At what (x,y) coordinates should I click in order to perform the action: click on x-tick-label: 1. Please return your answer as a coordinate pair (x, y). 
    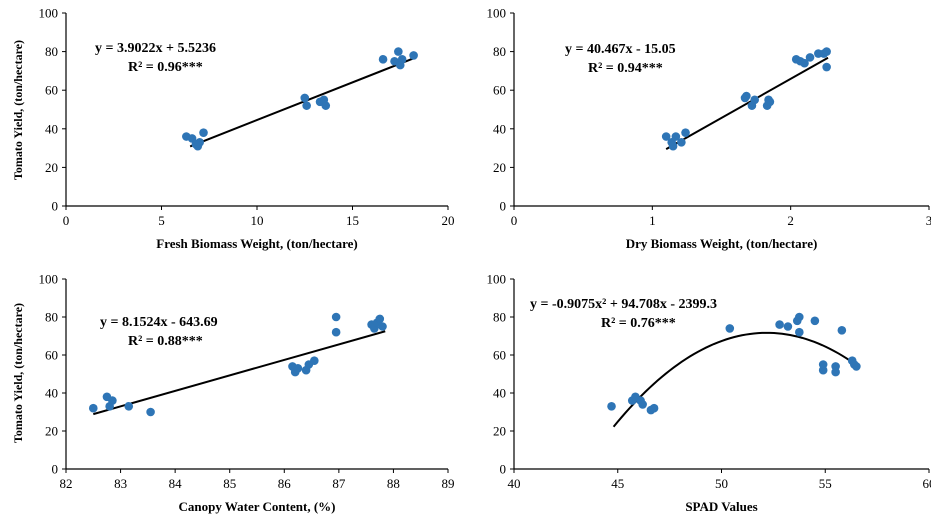
    Looking at the image, I should click on (652, 220).